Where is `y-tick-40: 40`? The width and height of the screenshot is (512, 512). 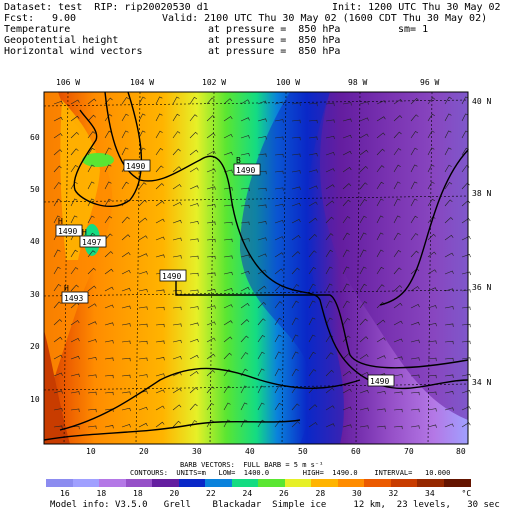
y-tick-40: 40 is located at coordinates (35, 241).